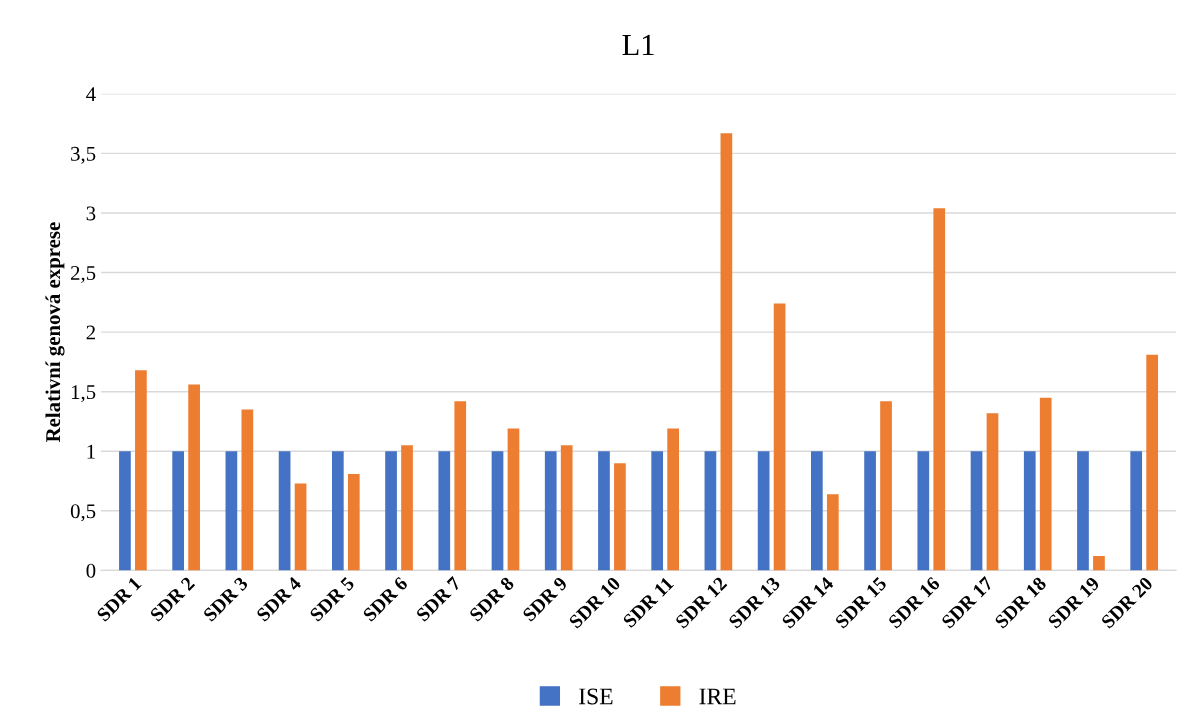 The width and height of the screenshot is (1188, 722). I want to click on legend-label: ISE, so click(596, 696).